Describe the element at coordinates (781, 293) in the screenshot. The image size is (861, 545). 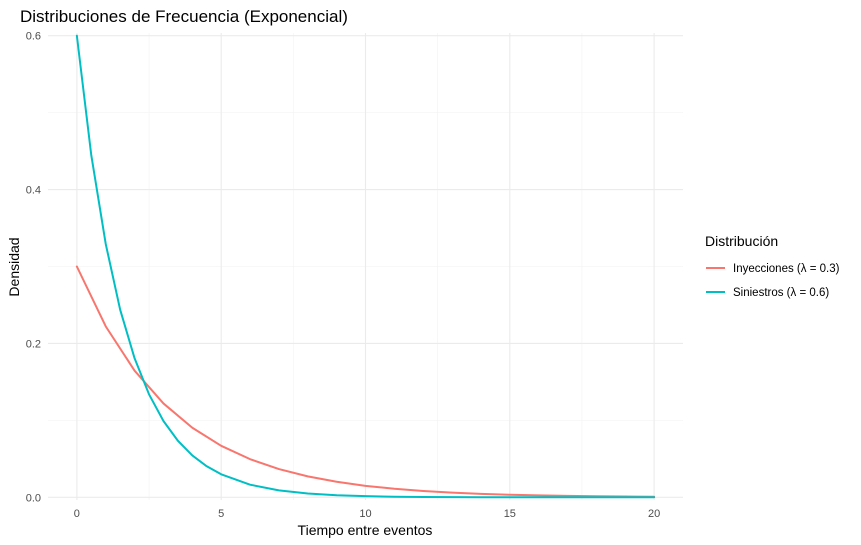
I see `legend-label-2: Siniestros (λ = 0.6)` at that location.